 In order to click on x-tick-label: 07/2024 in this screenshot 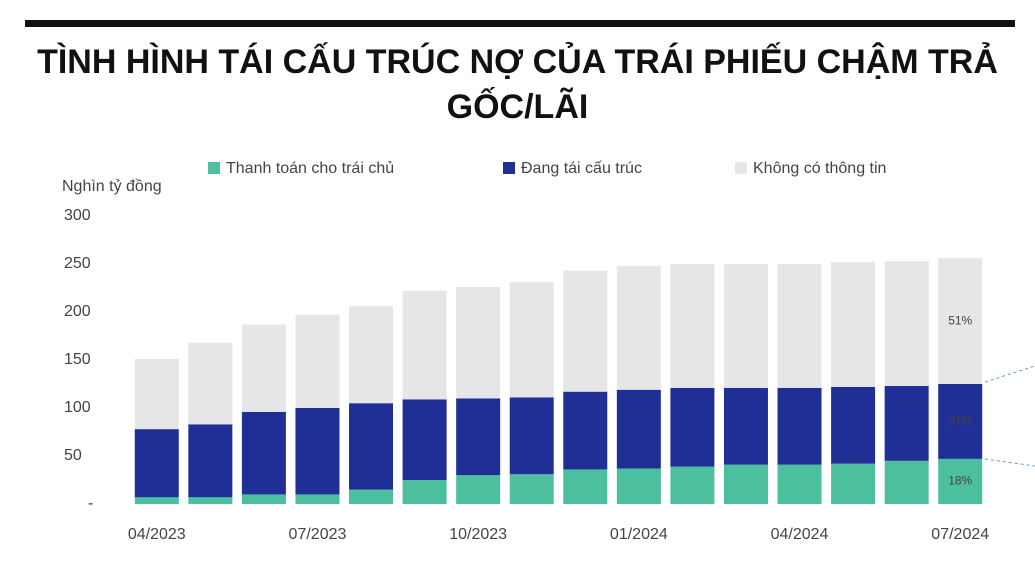, I will do `click(960, 534)`.